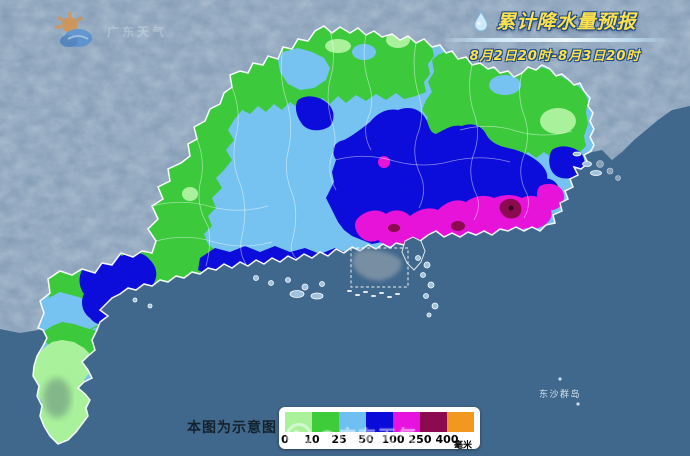 Image resolution: width=690 pixels, height=456 pixels. I want to click on raindrop-icon, so click(481, 20).